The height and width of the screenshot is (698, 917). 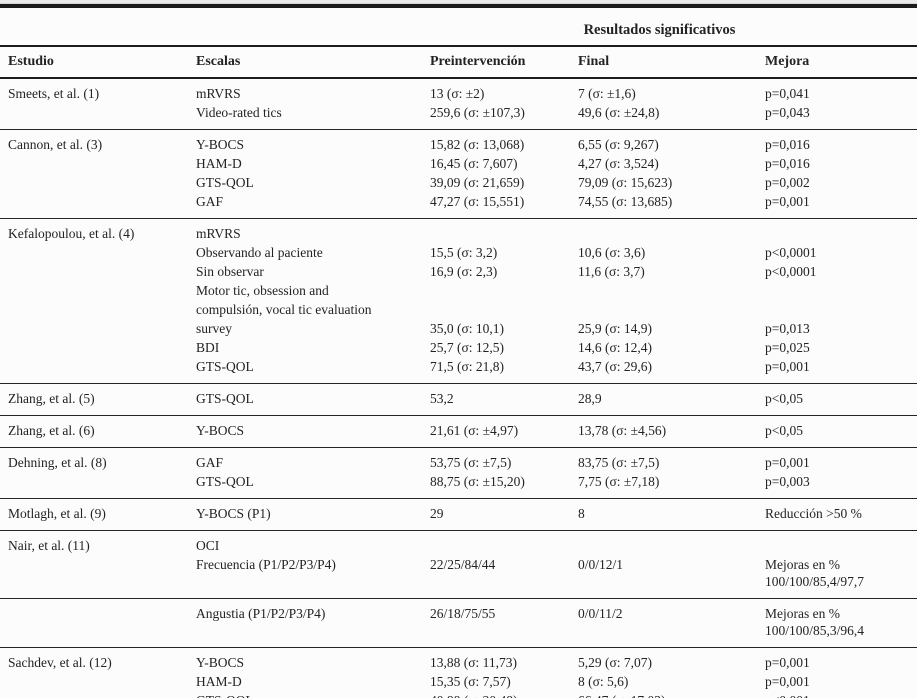 What do you see at coordinates (504, 623) in the screenshot?
I see `table-cell: 26/18/75/55` at bounding box center [504, 623].